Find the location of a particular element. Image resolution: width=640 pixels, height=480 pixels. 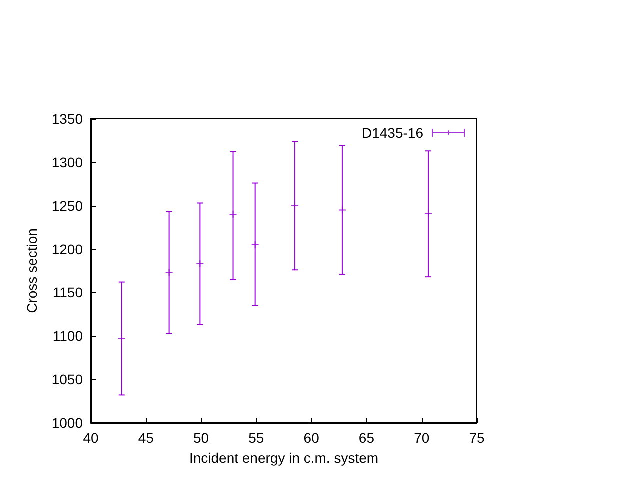

y-axis-title: Cross section is located at coordinates (32, 271).